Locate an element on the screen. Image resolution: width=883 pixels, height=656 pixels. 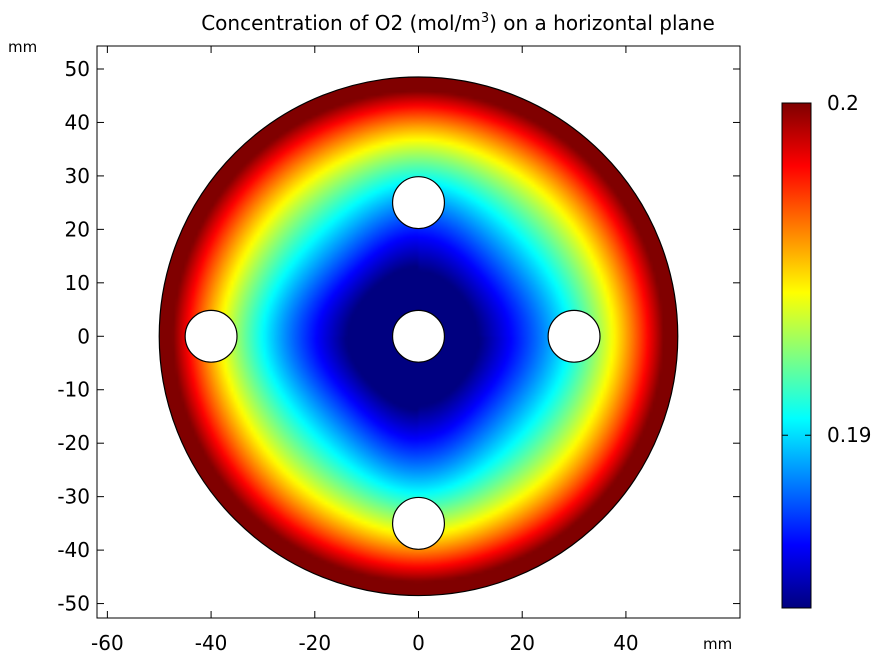
hole-right is located at coordinates (574, 336).